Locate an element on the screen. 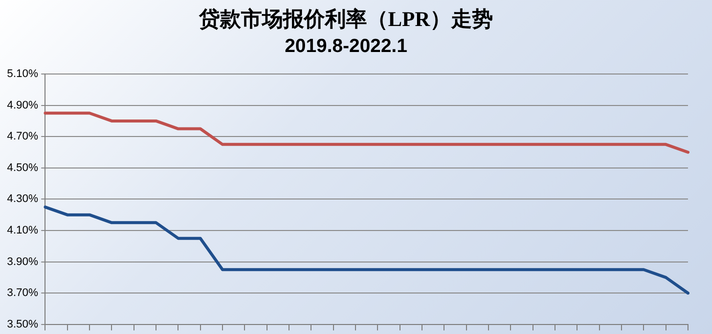 The height and width of the screenshot is (334, 712). chart-subtitle: 2019.8-2022.1 is located at coordinates (346, 46).